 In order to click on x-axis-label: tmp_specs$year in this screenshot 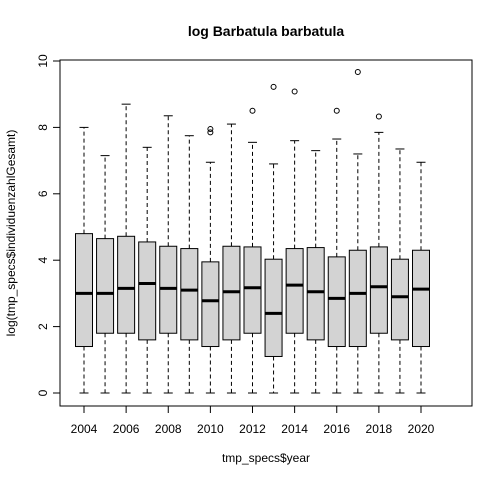, I will do `click(266, 458)`.